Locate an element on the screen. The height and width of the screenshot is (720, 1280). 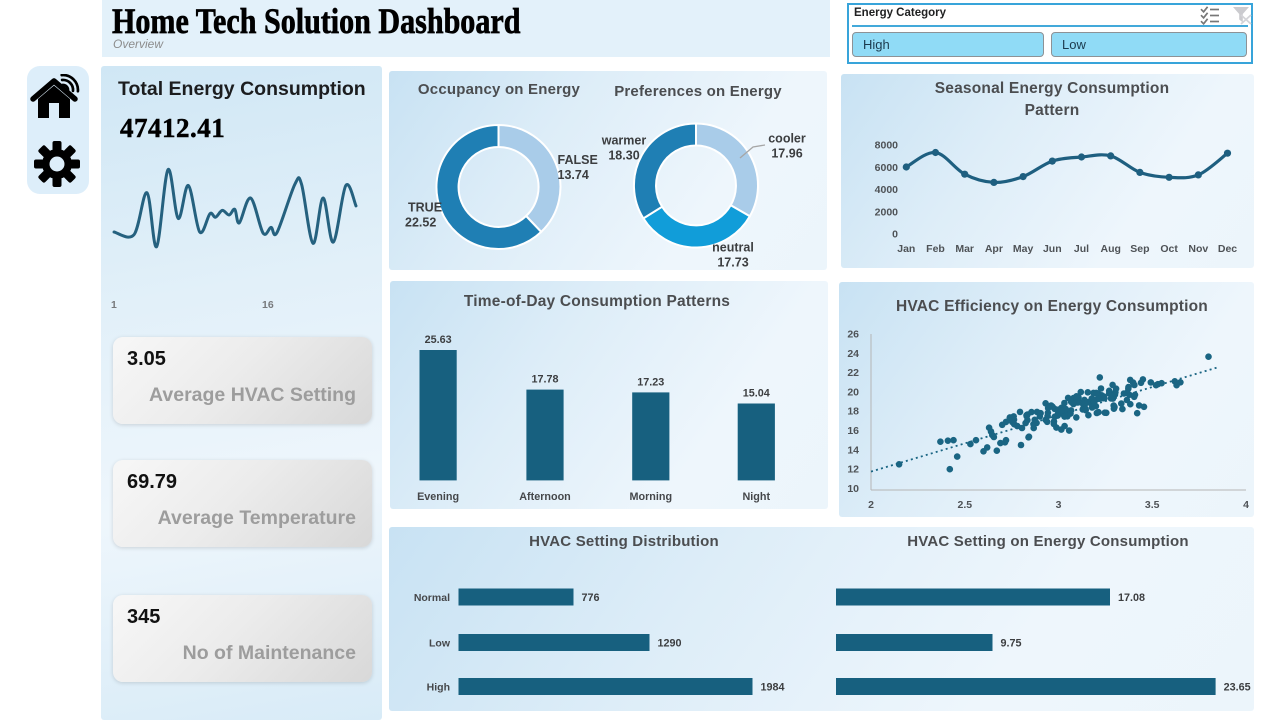
svg-text: Oct is located at coordinates (1169, 249).